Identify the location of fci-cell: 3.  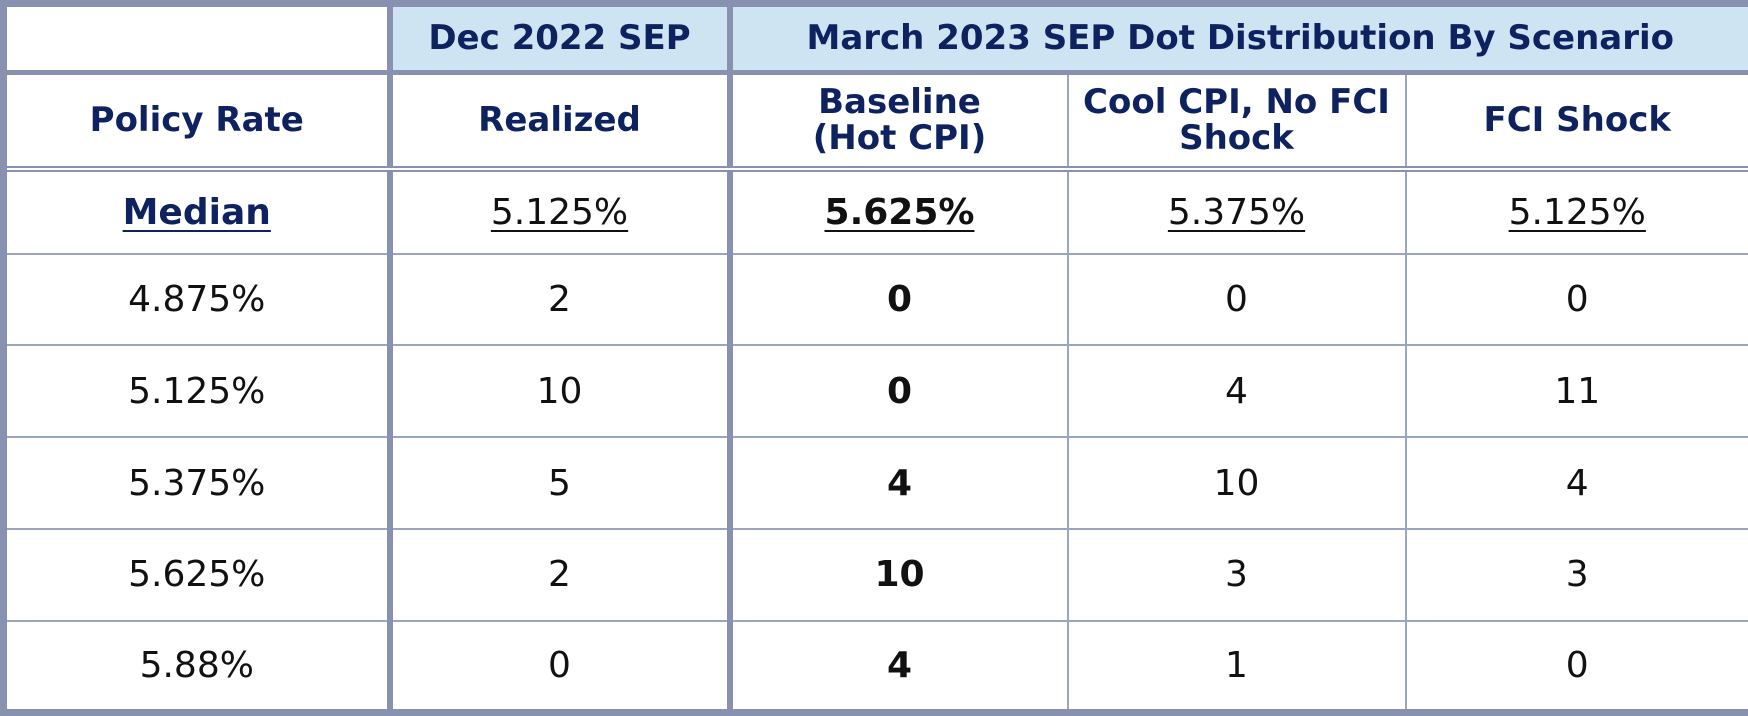
(1576, 574).